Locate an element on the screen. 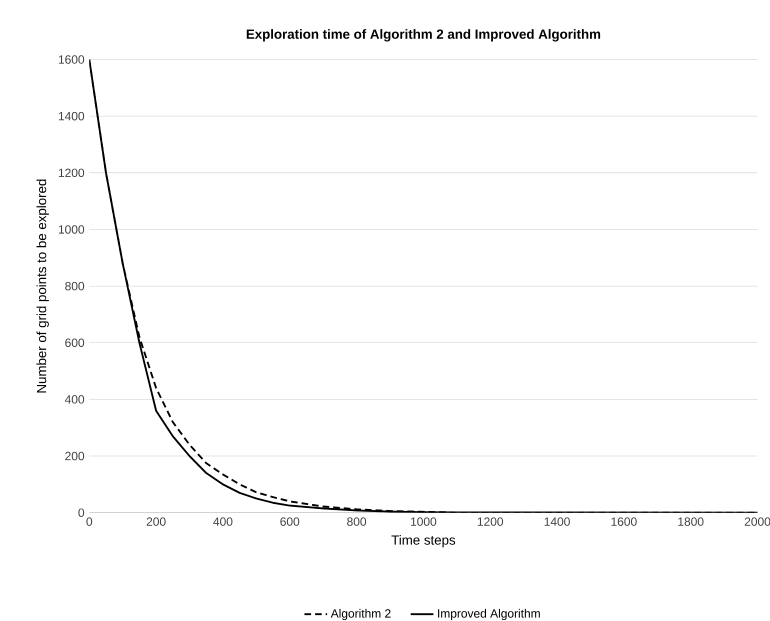 Image resolution: width=770 pixels, height=621 pixels. y-tick-label: 0 is located at coordinates (81, 513).